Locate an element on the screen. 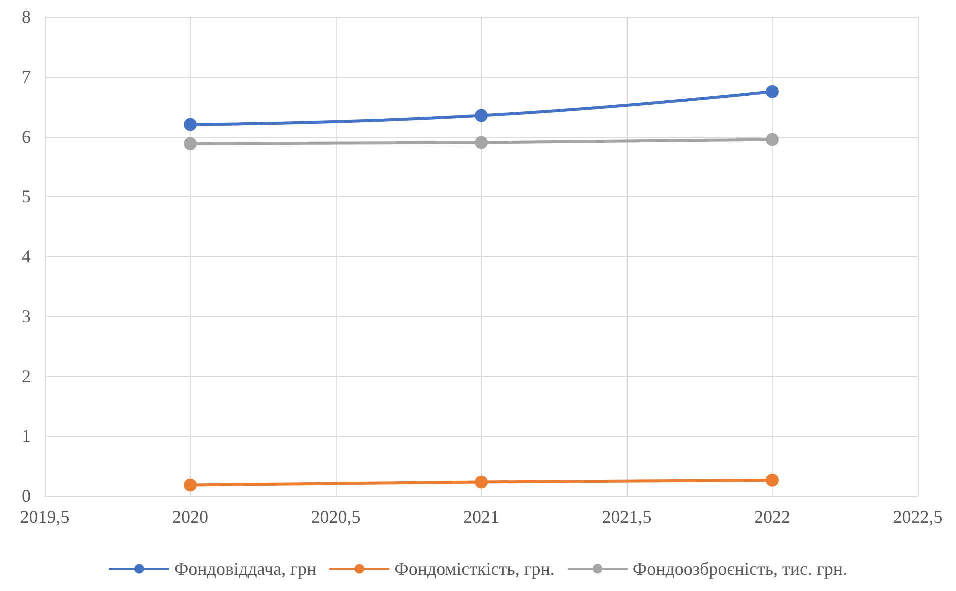  legend-label: Фондомісткість, грн. is located at coordinates (474, 569).